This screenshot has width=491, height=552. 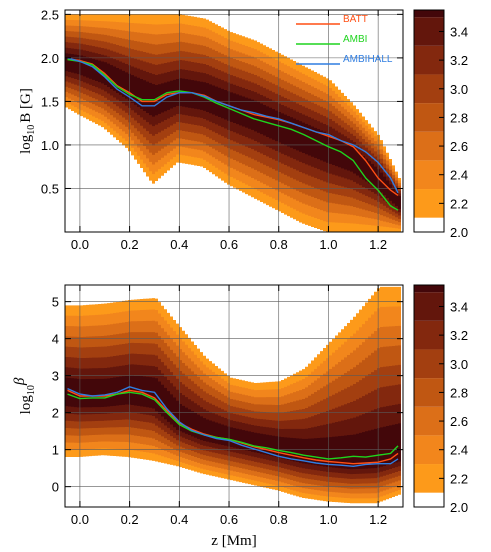 What do you see at coordinates (233, 541) in the screenshot?
I see `x-axis-label: z [Mm]` at bounding box center [233, 541].